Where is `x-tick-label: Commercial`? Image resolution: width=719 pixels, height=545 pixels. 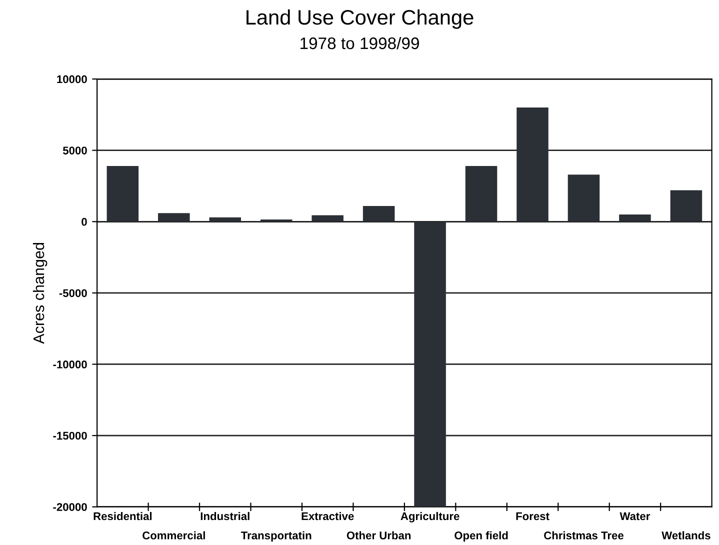 x-tick-label: Commercial is located at coordinates (173, 535).